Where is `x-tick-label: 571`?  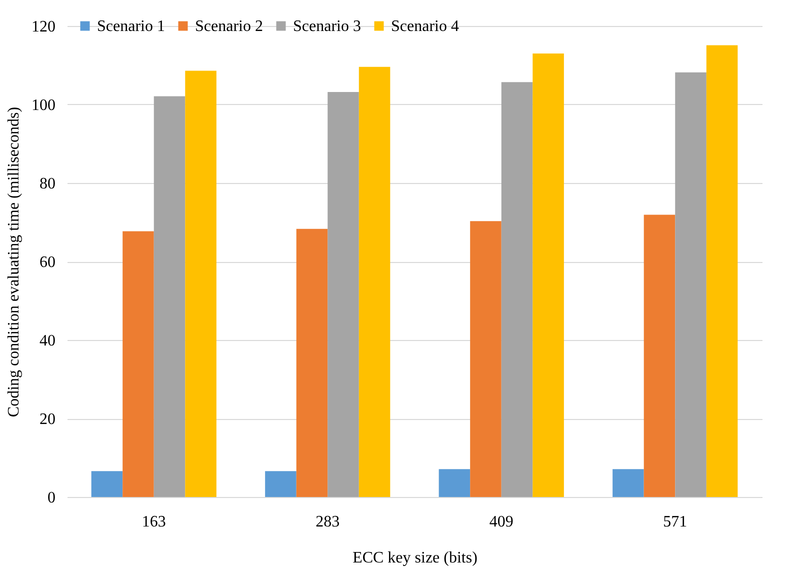
x-tick-label: 571 is located at coordinates (675, 522).